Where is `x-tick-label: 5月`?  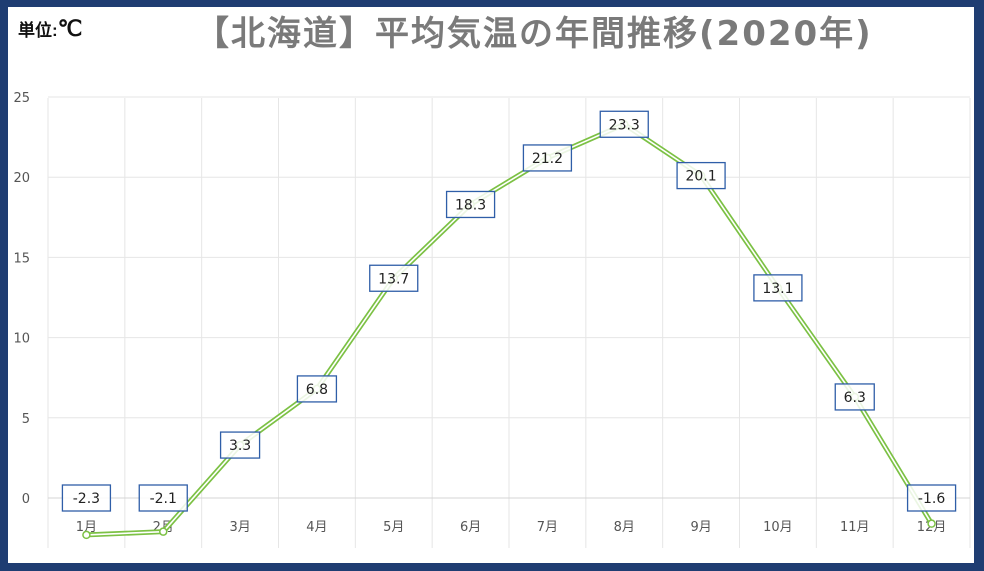
x-tick-label: 5月 is located at coordinates (393, 527).